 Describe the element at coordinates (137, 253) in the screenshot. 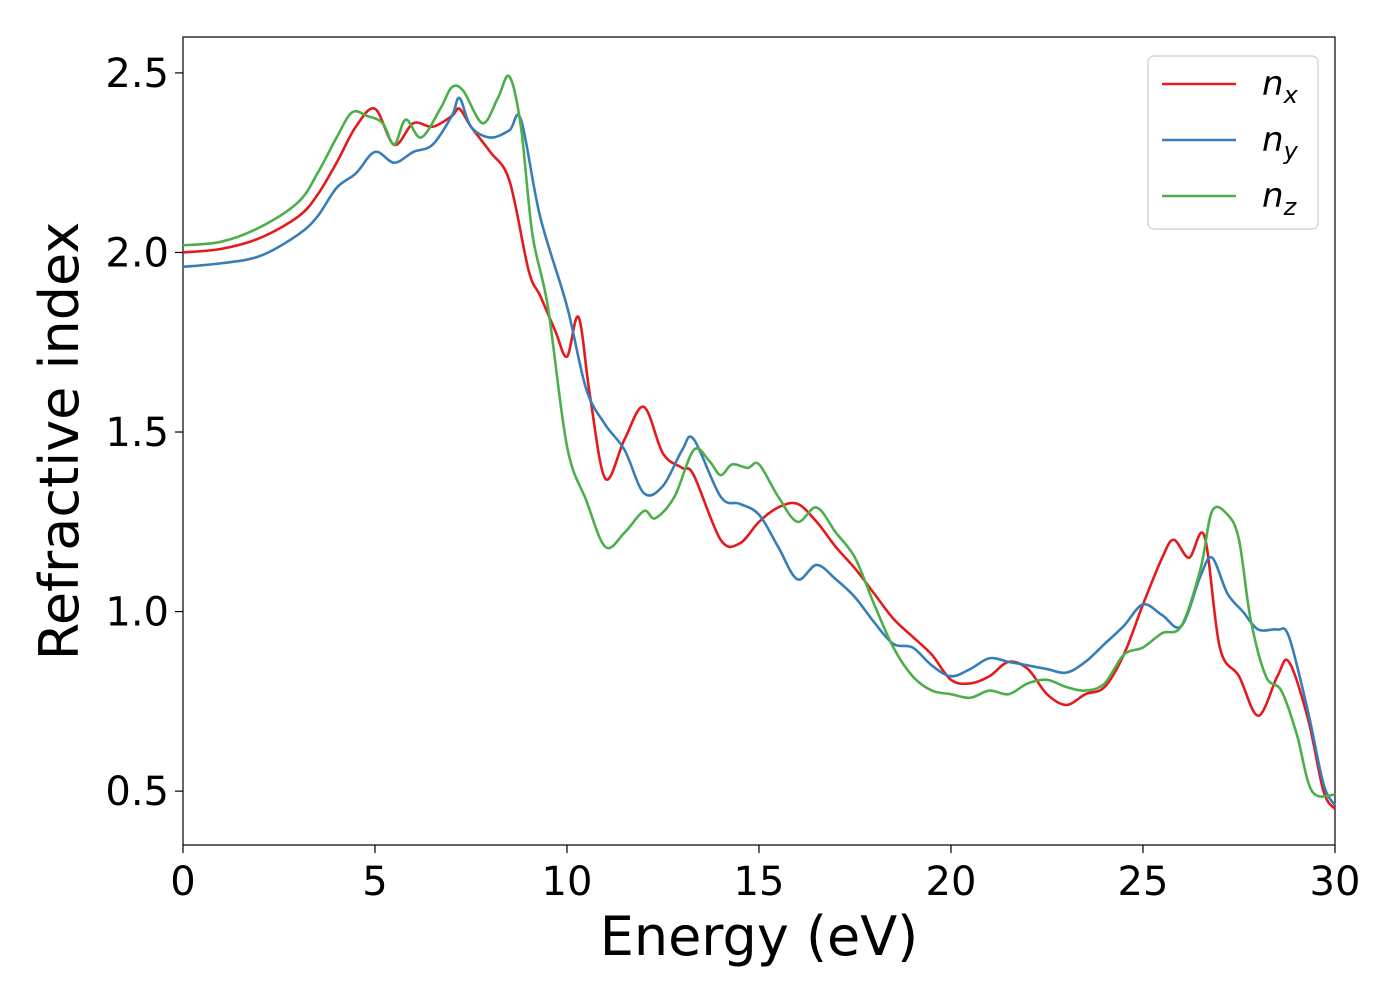

I see `y-tick-label: 2.0` at that location.